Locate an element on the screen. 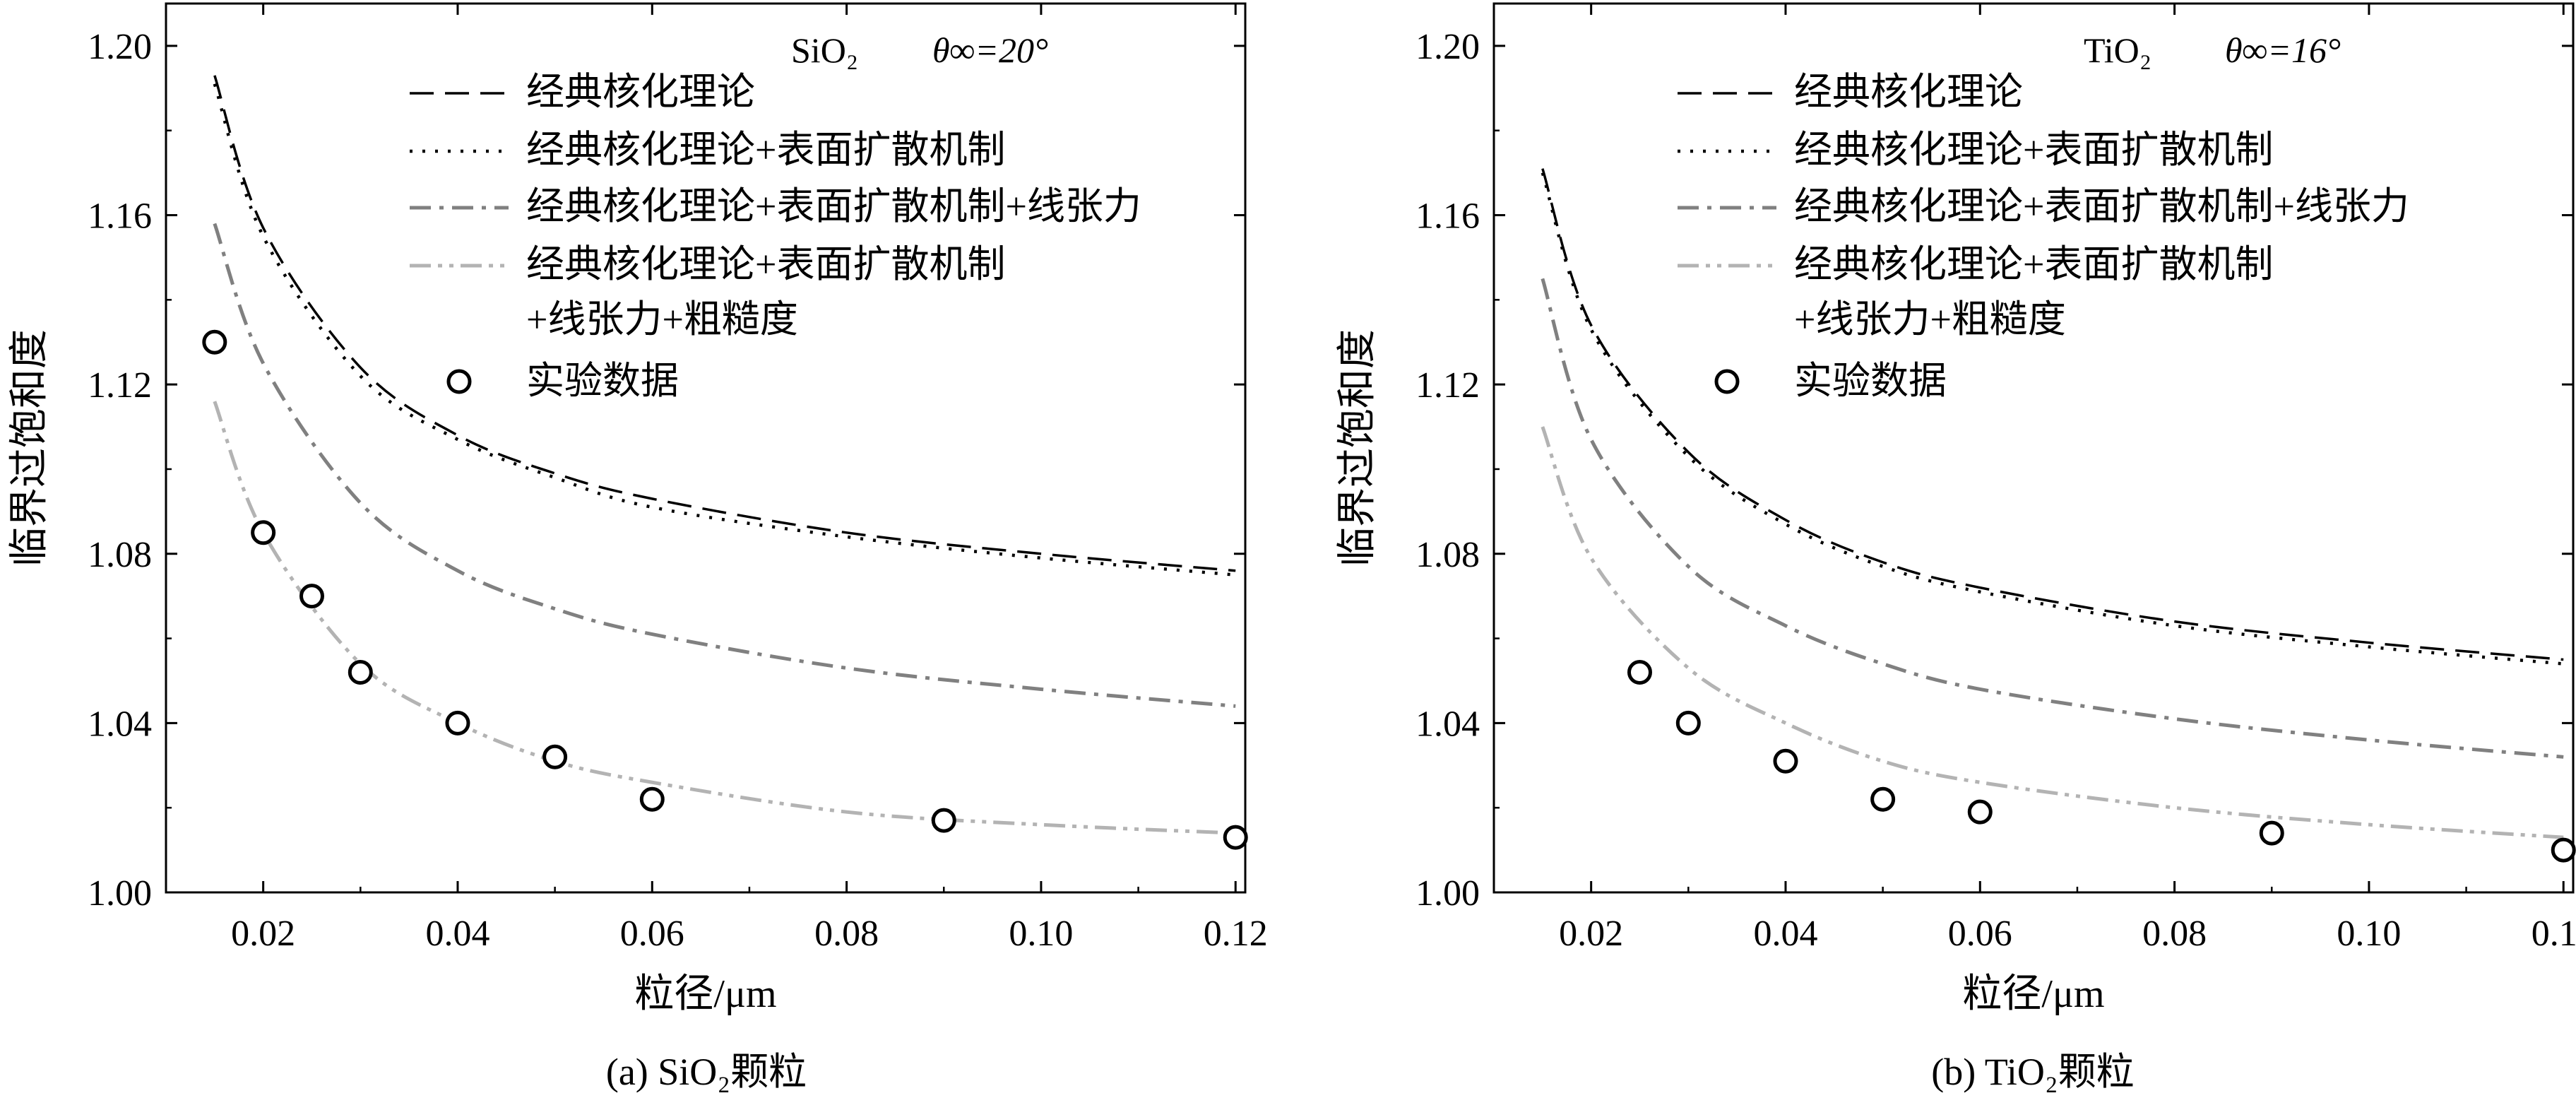  panel-caption: (a) SiO₂颗粒 is located at coordinates (706, 1072).